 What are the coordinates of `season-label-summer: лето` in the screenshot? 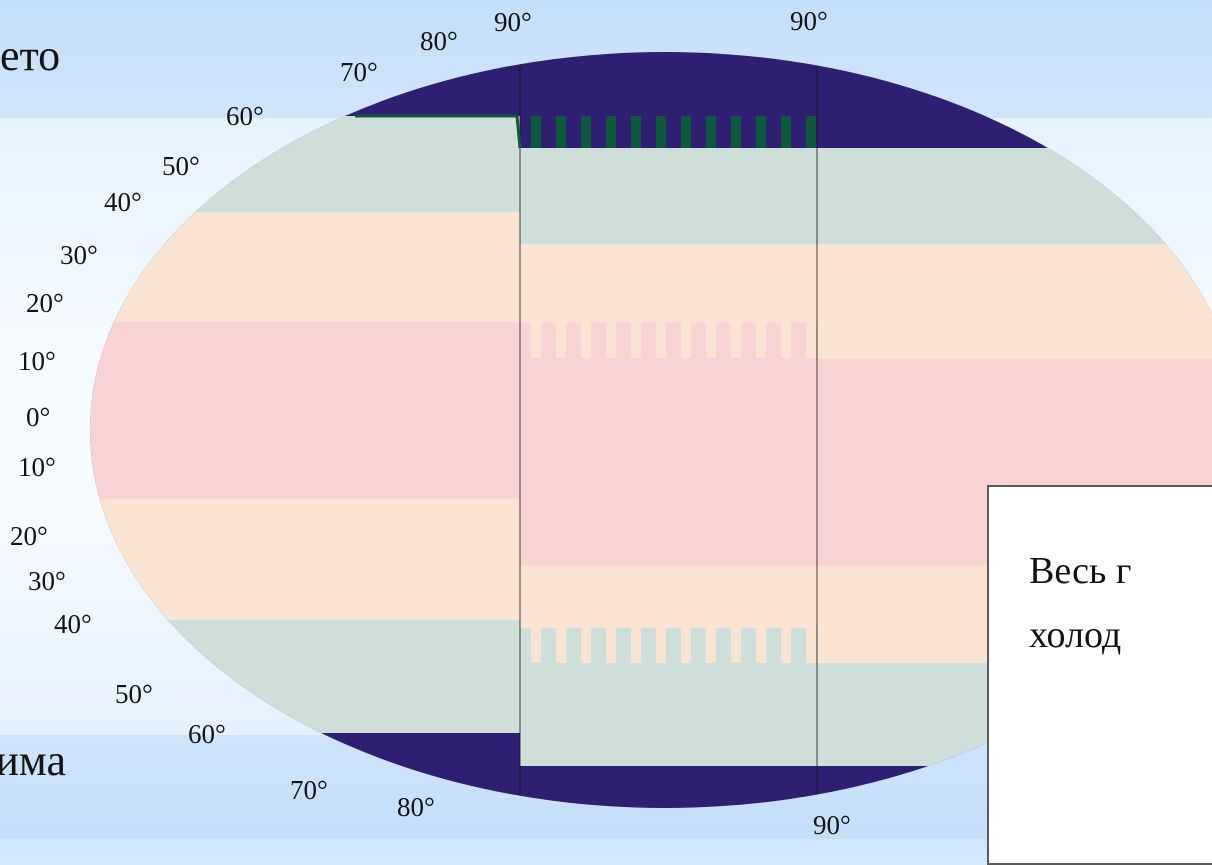 It's located at (30, 55).